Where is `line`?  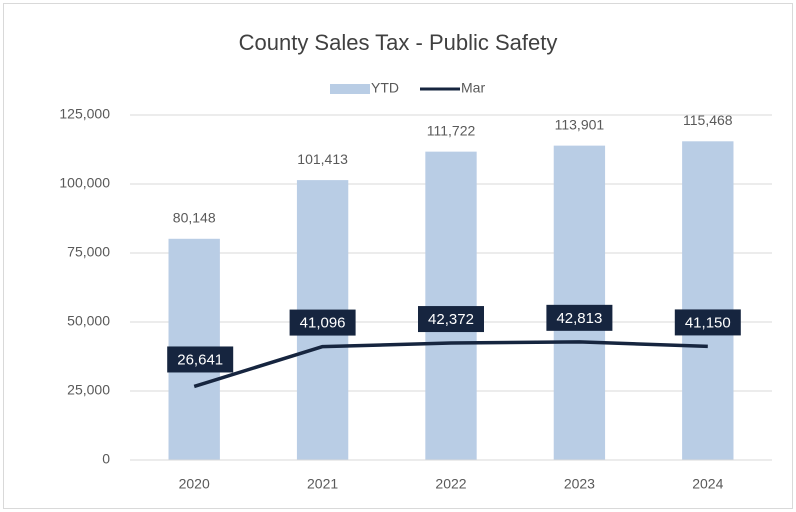
line is located at coordinates (450, 364).